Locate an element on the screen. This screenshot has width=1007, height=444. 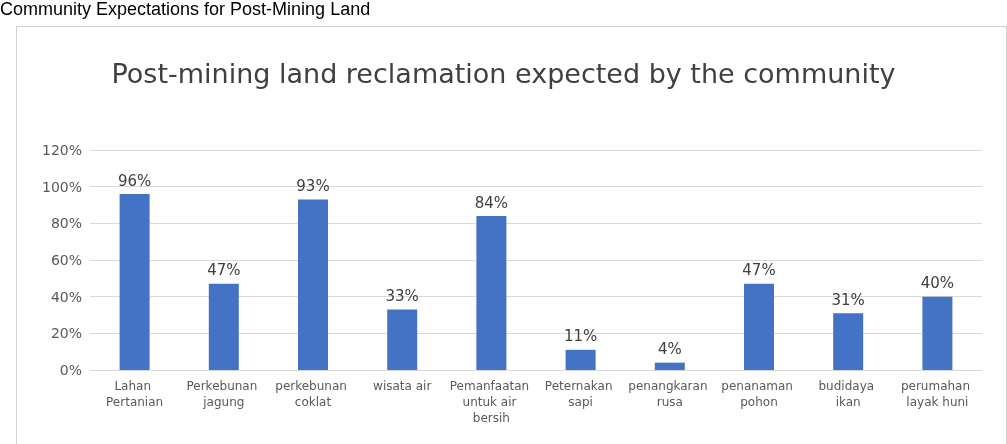
y-tick-label: 80% is located at coordinates (66, 223).